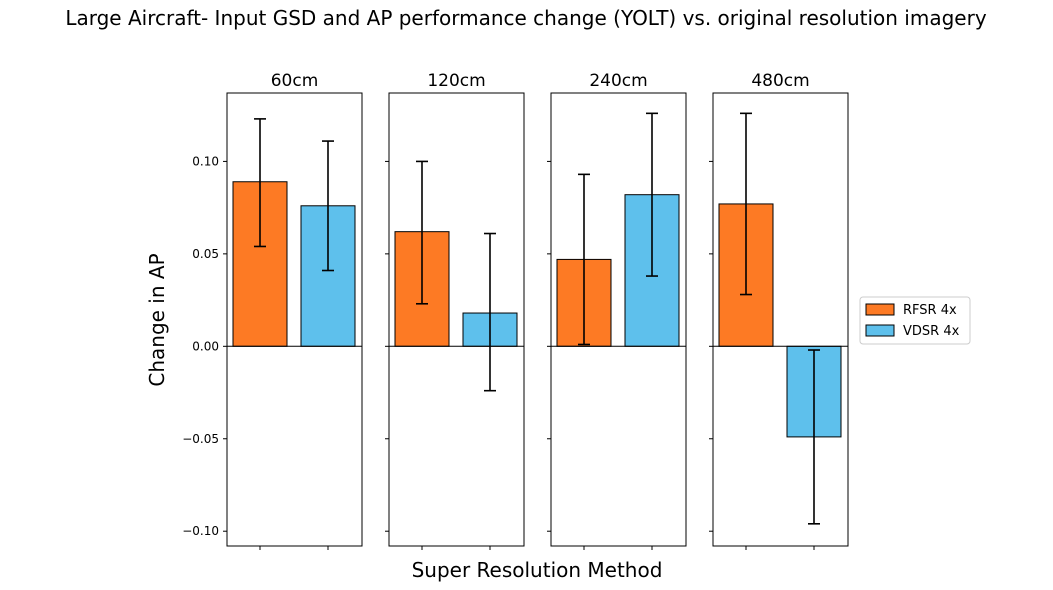 This screenshot has width=1053, height=590. I want to click on y-axis-label: Change in AP, so click(157, 319).